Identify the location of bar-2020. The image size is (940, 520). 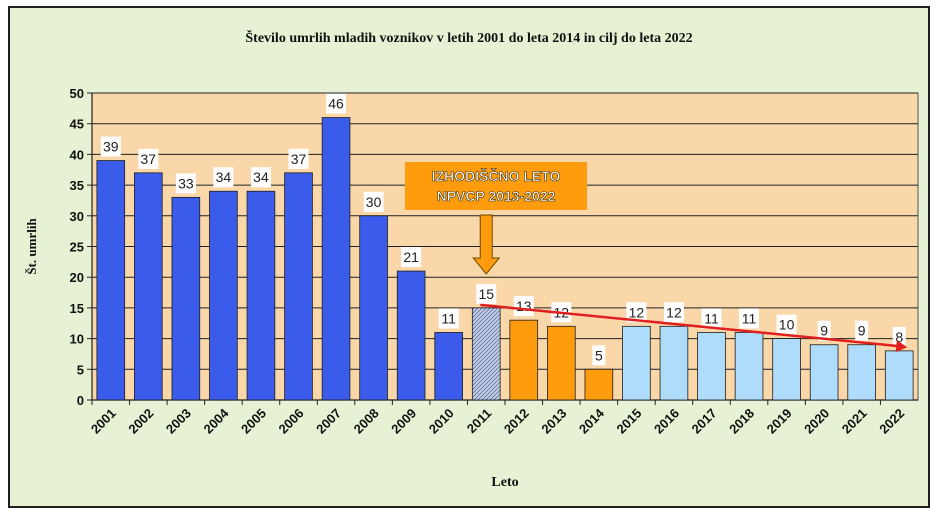
(824, 372).